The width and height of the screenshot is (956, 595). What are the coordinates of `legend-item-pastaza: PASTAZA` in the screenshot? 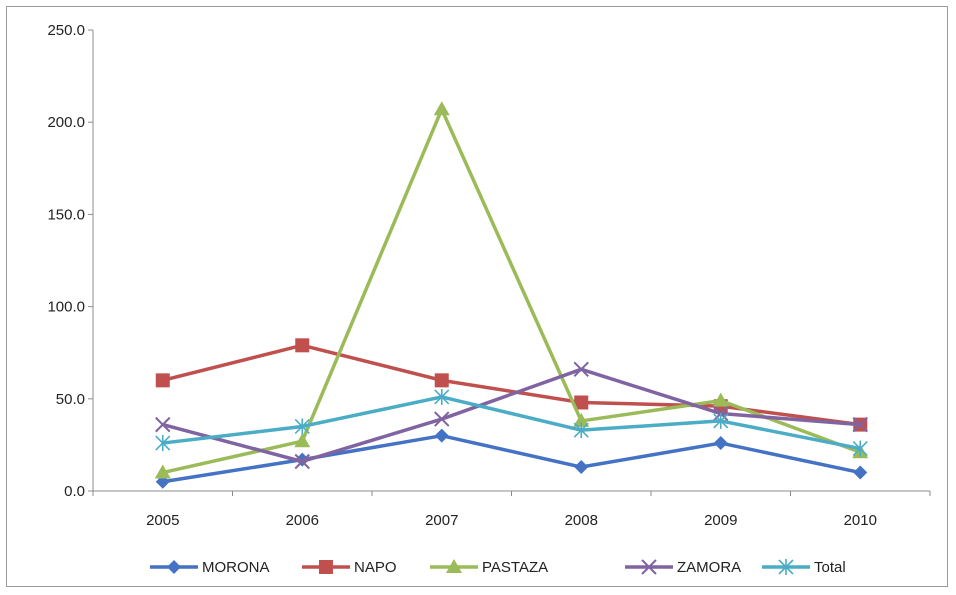 It's located at (489, 567).